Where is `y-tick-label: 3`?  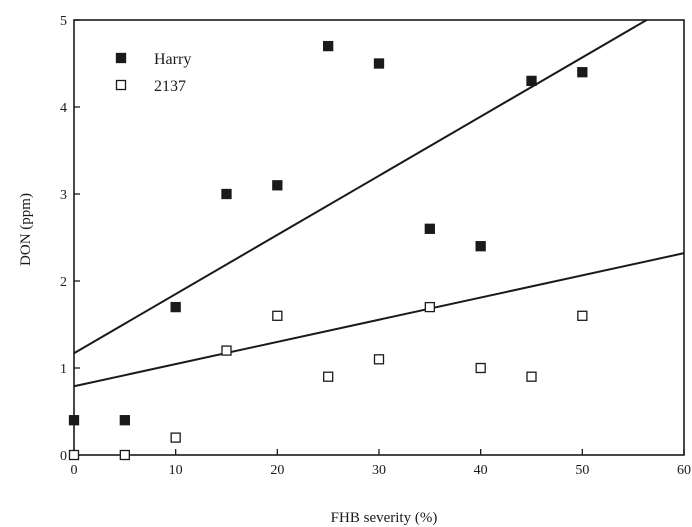
y-tick-label: 3 is located at coordinates (63, 195).